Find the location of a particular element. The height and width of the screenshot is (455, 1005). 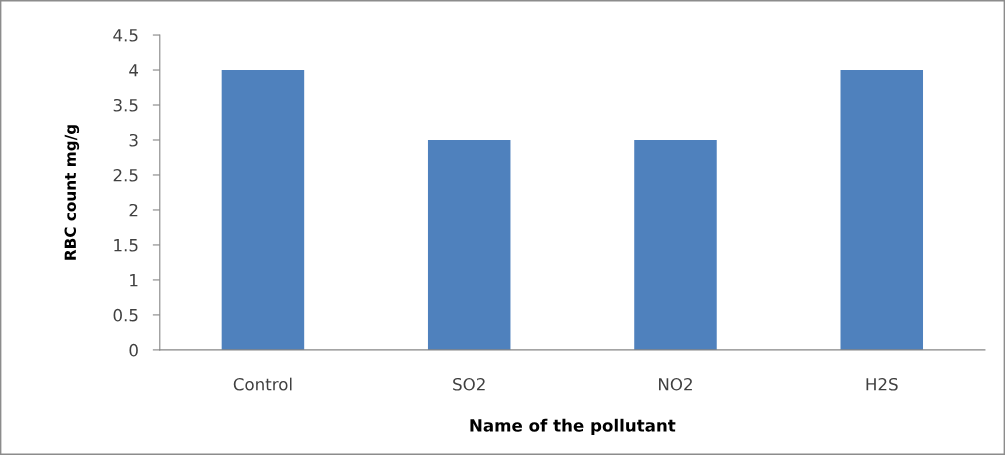

y-tick-label: 4 is located at coordinates (134, 70).